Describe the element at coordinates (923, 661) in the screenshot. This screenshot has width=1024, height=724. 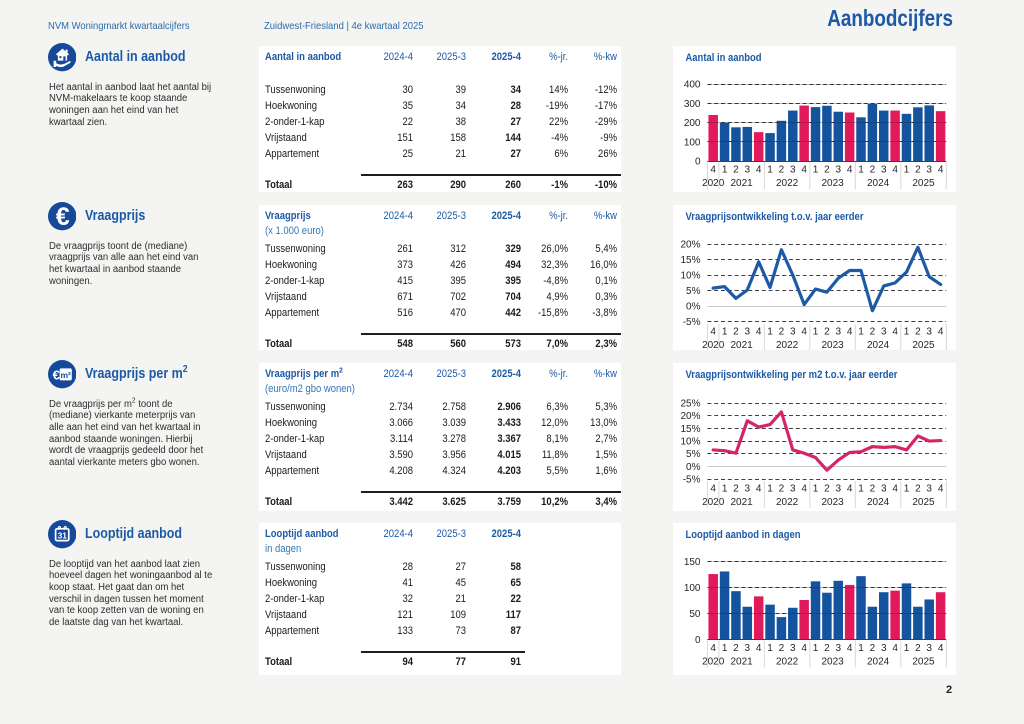
I see `svg-text: 2025` at that location.